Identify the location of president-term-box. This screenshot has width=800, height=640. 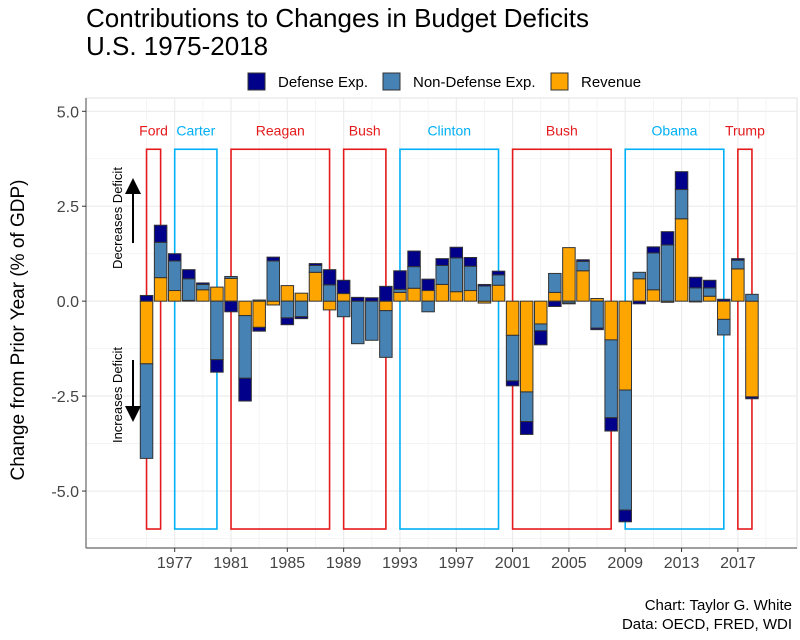
(280, 339).